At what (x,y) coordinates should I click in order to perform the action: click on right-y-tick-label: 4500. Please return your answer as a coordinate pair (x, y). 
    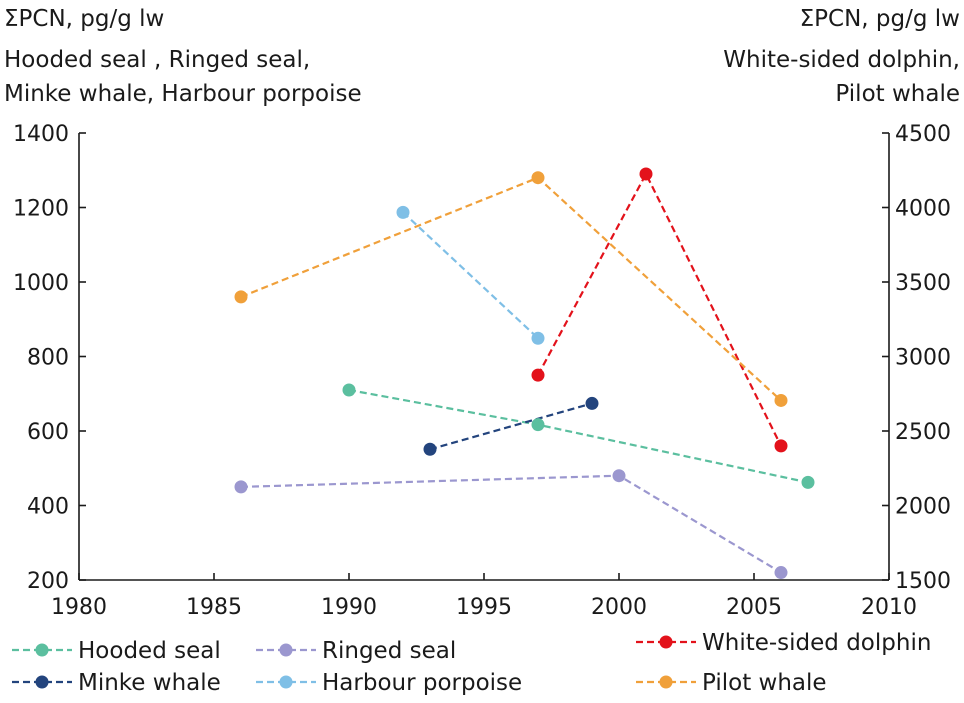
    Looking at the image, I should click on (923, 134).